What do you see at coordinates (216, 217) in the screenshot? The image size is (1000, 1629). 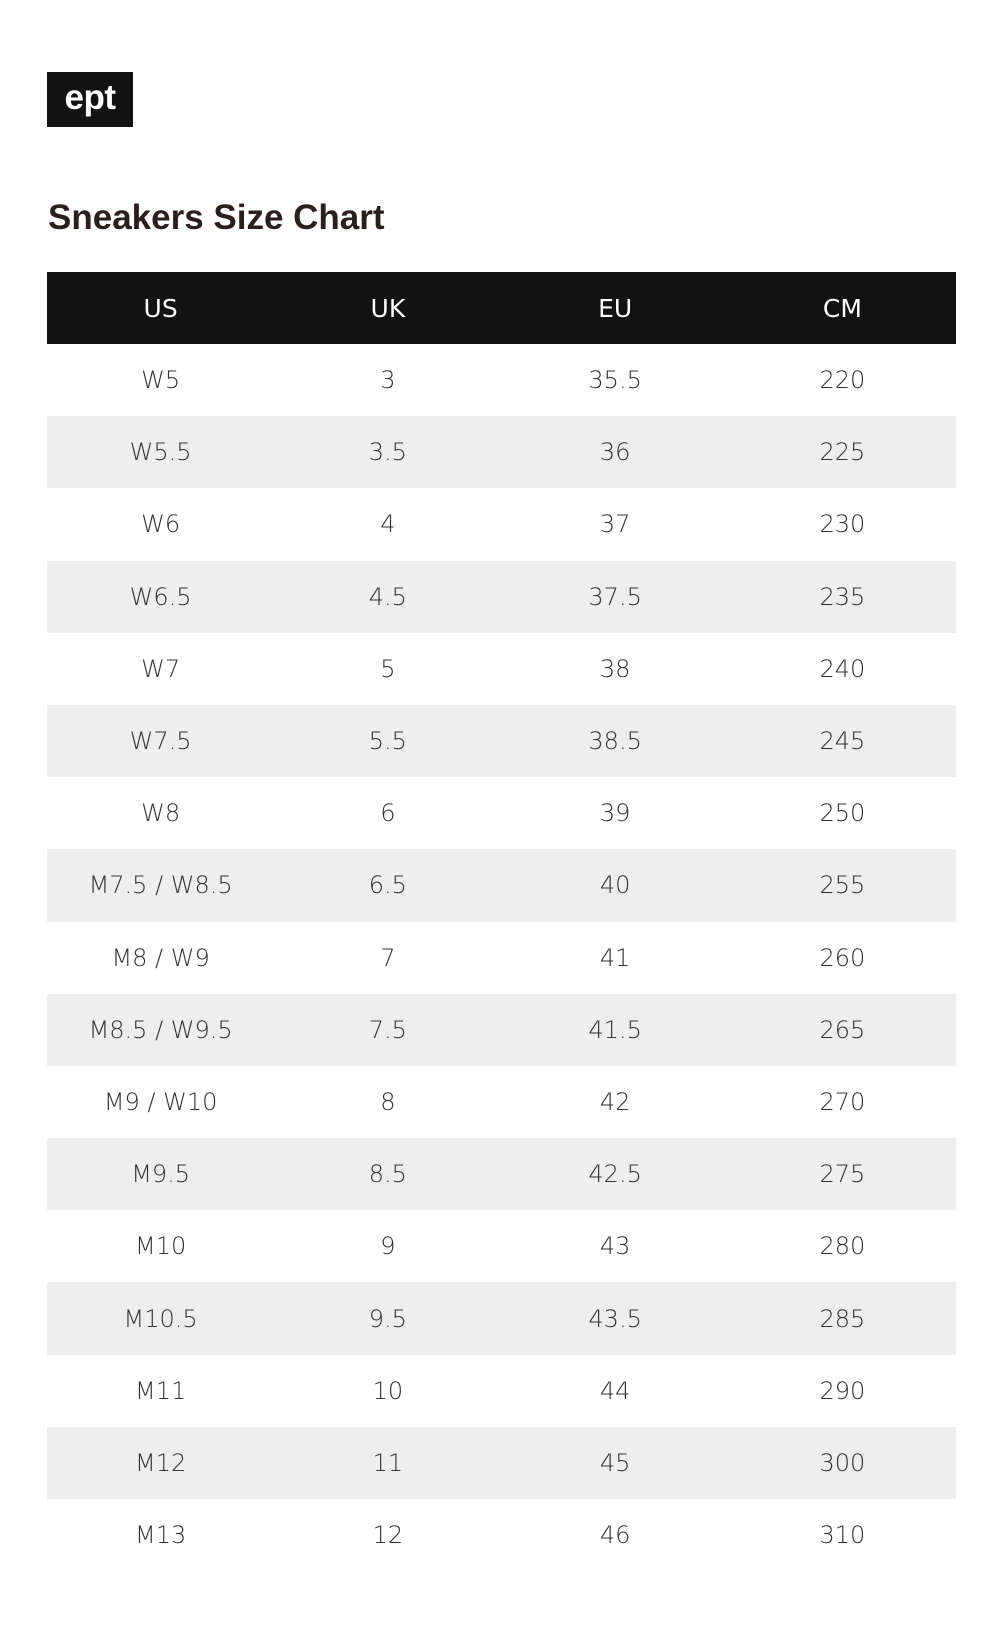 I see `page-title: Sneakers Size Chart` at bounding box center [216, 217].